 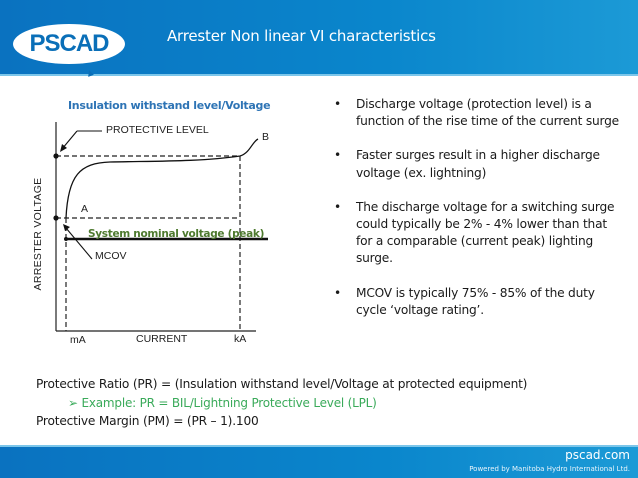 What do you see at coordinates (69, 43) in the screenshot?
I see `logo-text: PSCAD` at bounding box center [69, 43].